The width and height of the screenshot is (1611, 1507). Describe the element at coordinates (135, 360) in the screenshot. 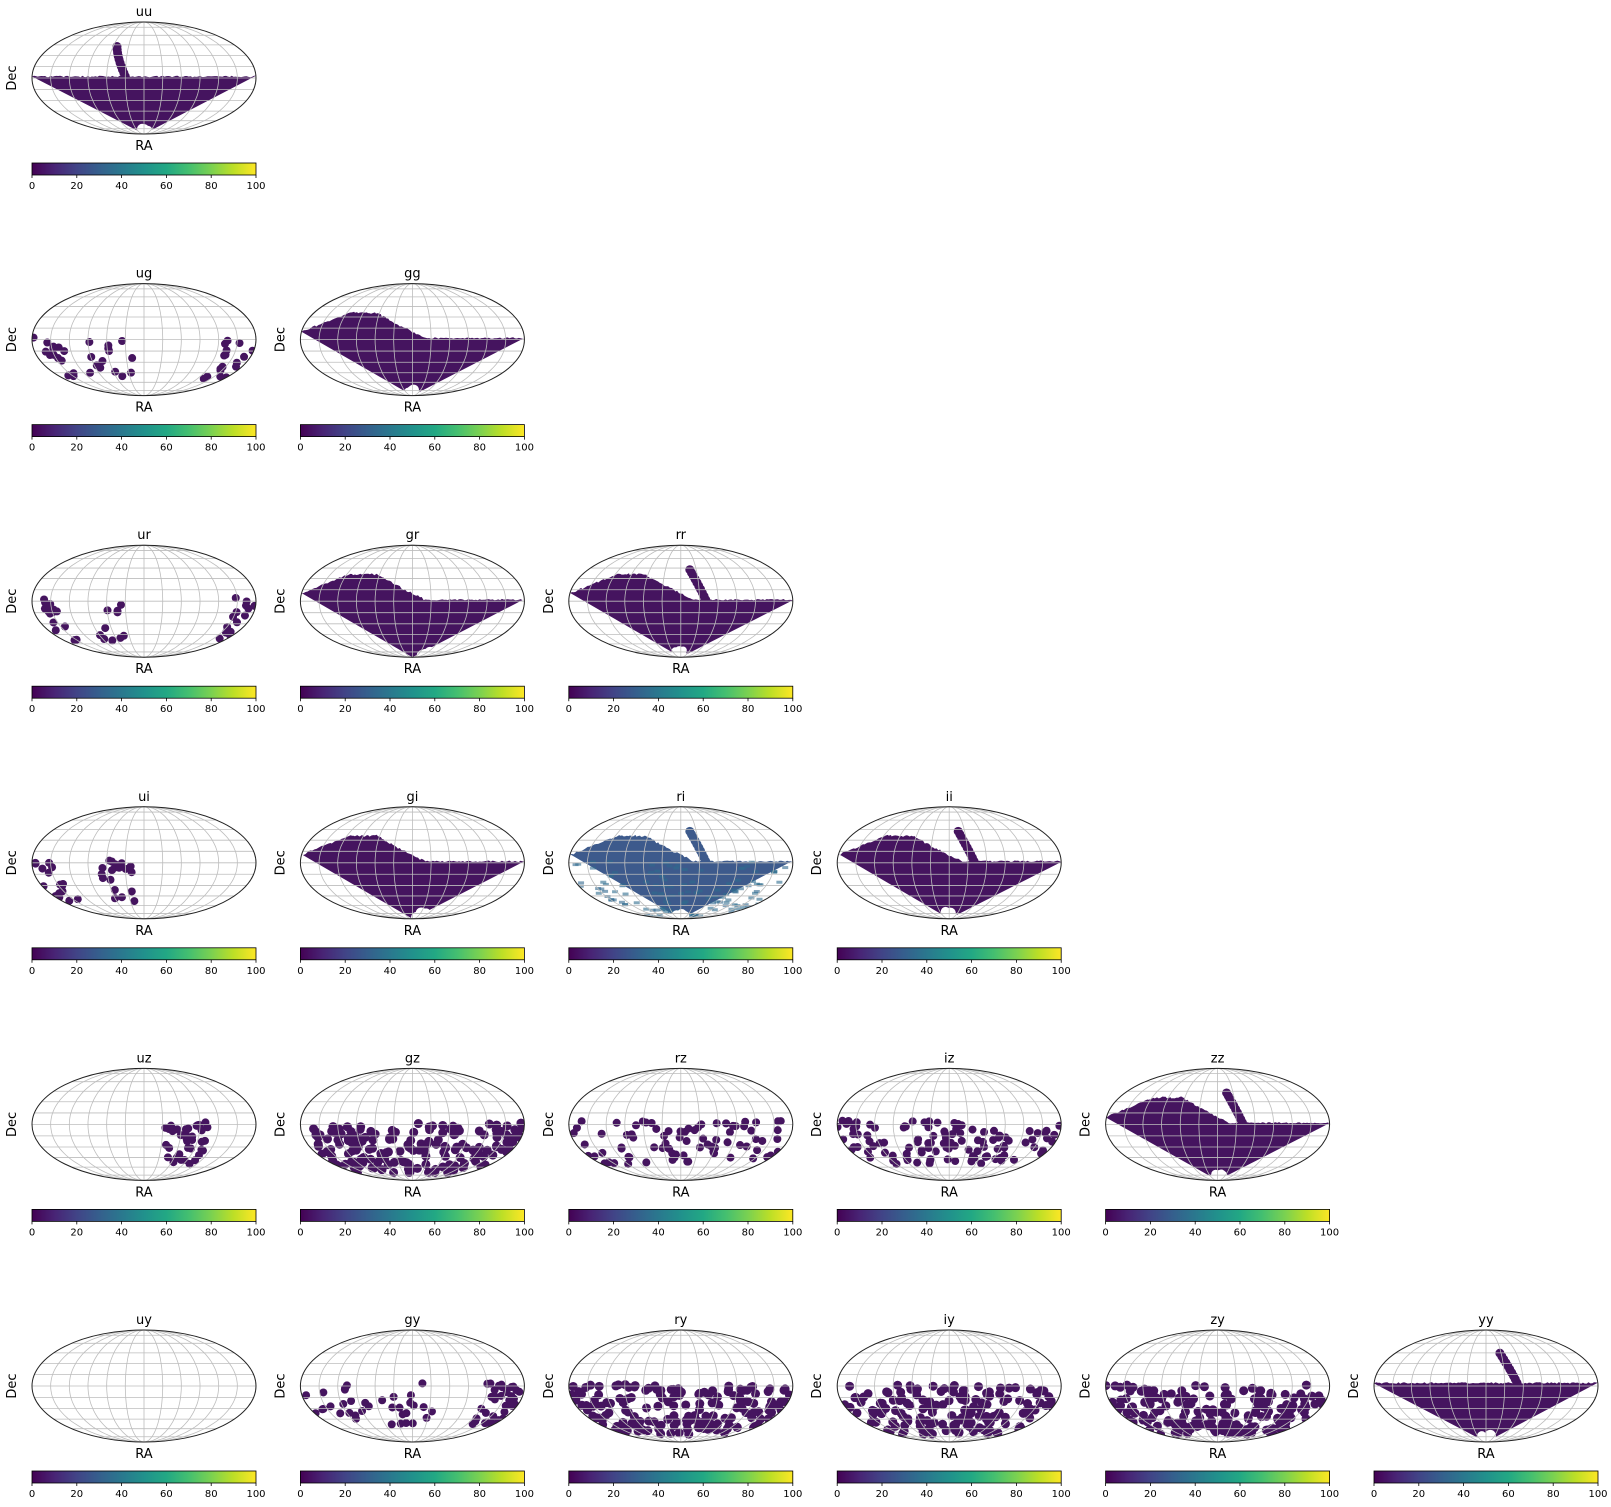

I see `panel-ug: ug Dec RA 0 20 40 60 80 100` at that location.